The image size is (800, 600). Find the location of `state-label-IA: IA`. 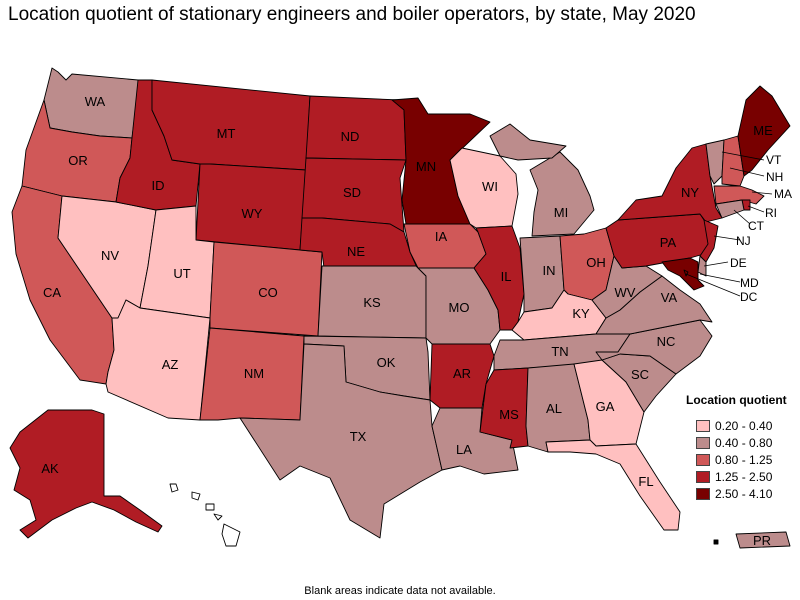

state-label-IA: IA is located at coordinates (441, 236).